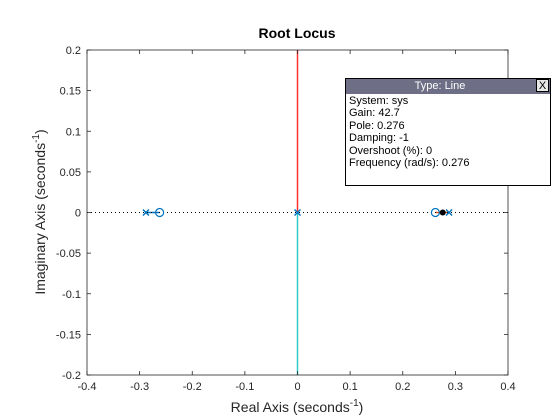 The height and width of the screenshot is (420, 560). Describe the element at coordinates (297, 33) in the screenshot. I see `chart-title: Root Locus` at that location.